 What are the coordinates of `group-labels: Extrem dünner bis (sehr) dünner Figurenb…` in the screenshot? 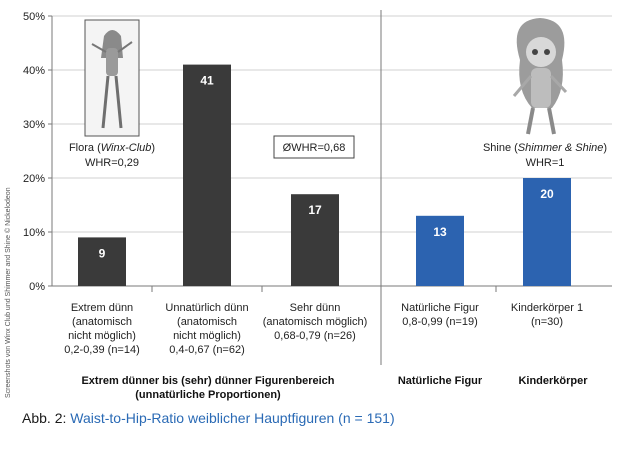 It's located at (334, 388).